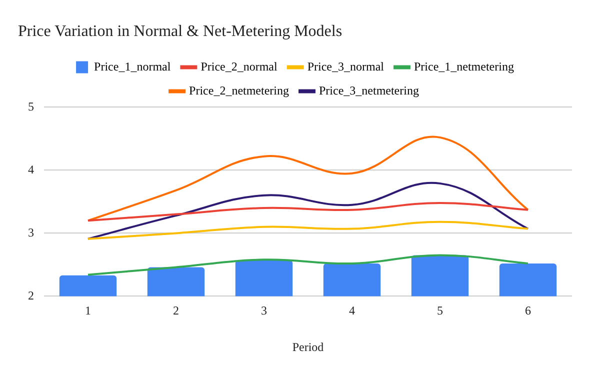  Describe the element at coordinates (308, 347) in the screenshot. I see `x-axis-title: Period` at that location.